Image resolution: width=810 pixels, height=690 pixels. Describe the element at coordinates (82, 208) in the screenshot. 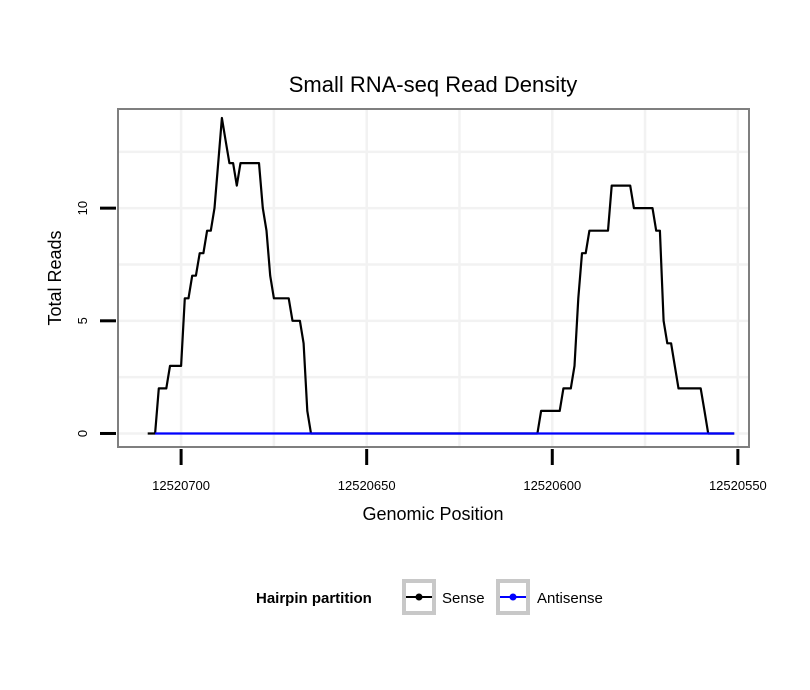

I see `y-tick-label: 10` at that location.